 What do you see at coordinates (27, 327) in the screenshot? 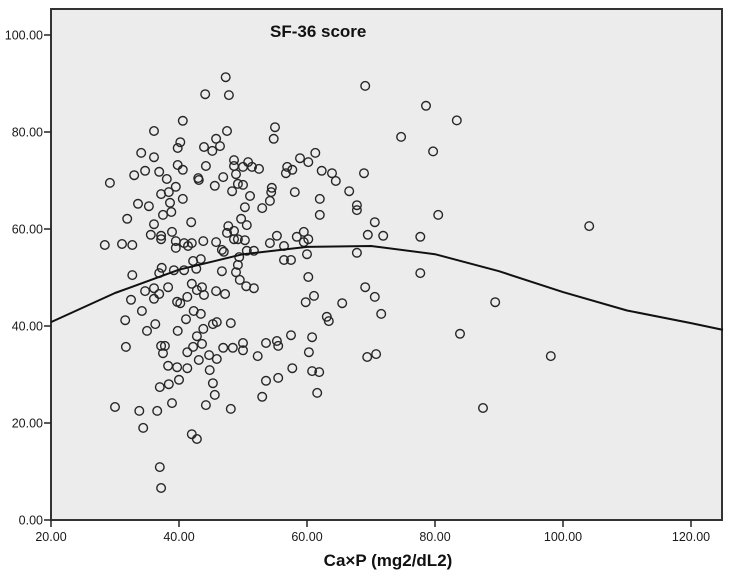
I see `y-tick-label: 40.00` at bounding box center [27, 327].